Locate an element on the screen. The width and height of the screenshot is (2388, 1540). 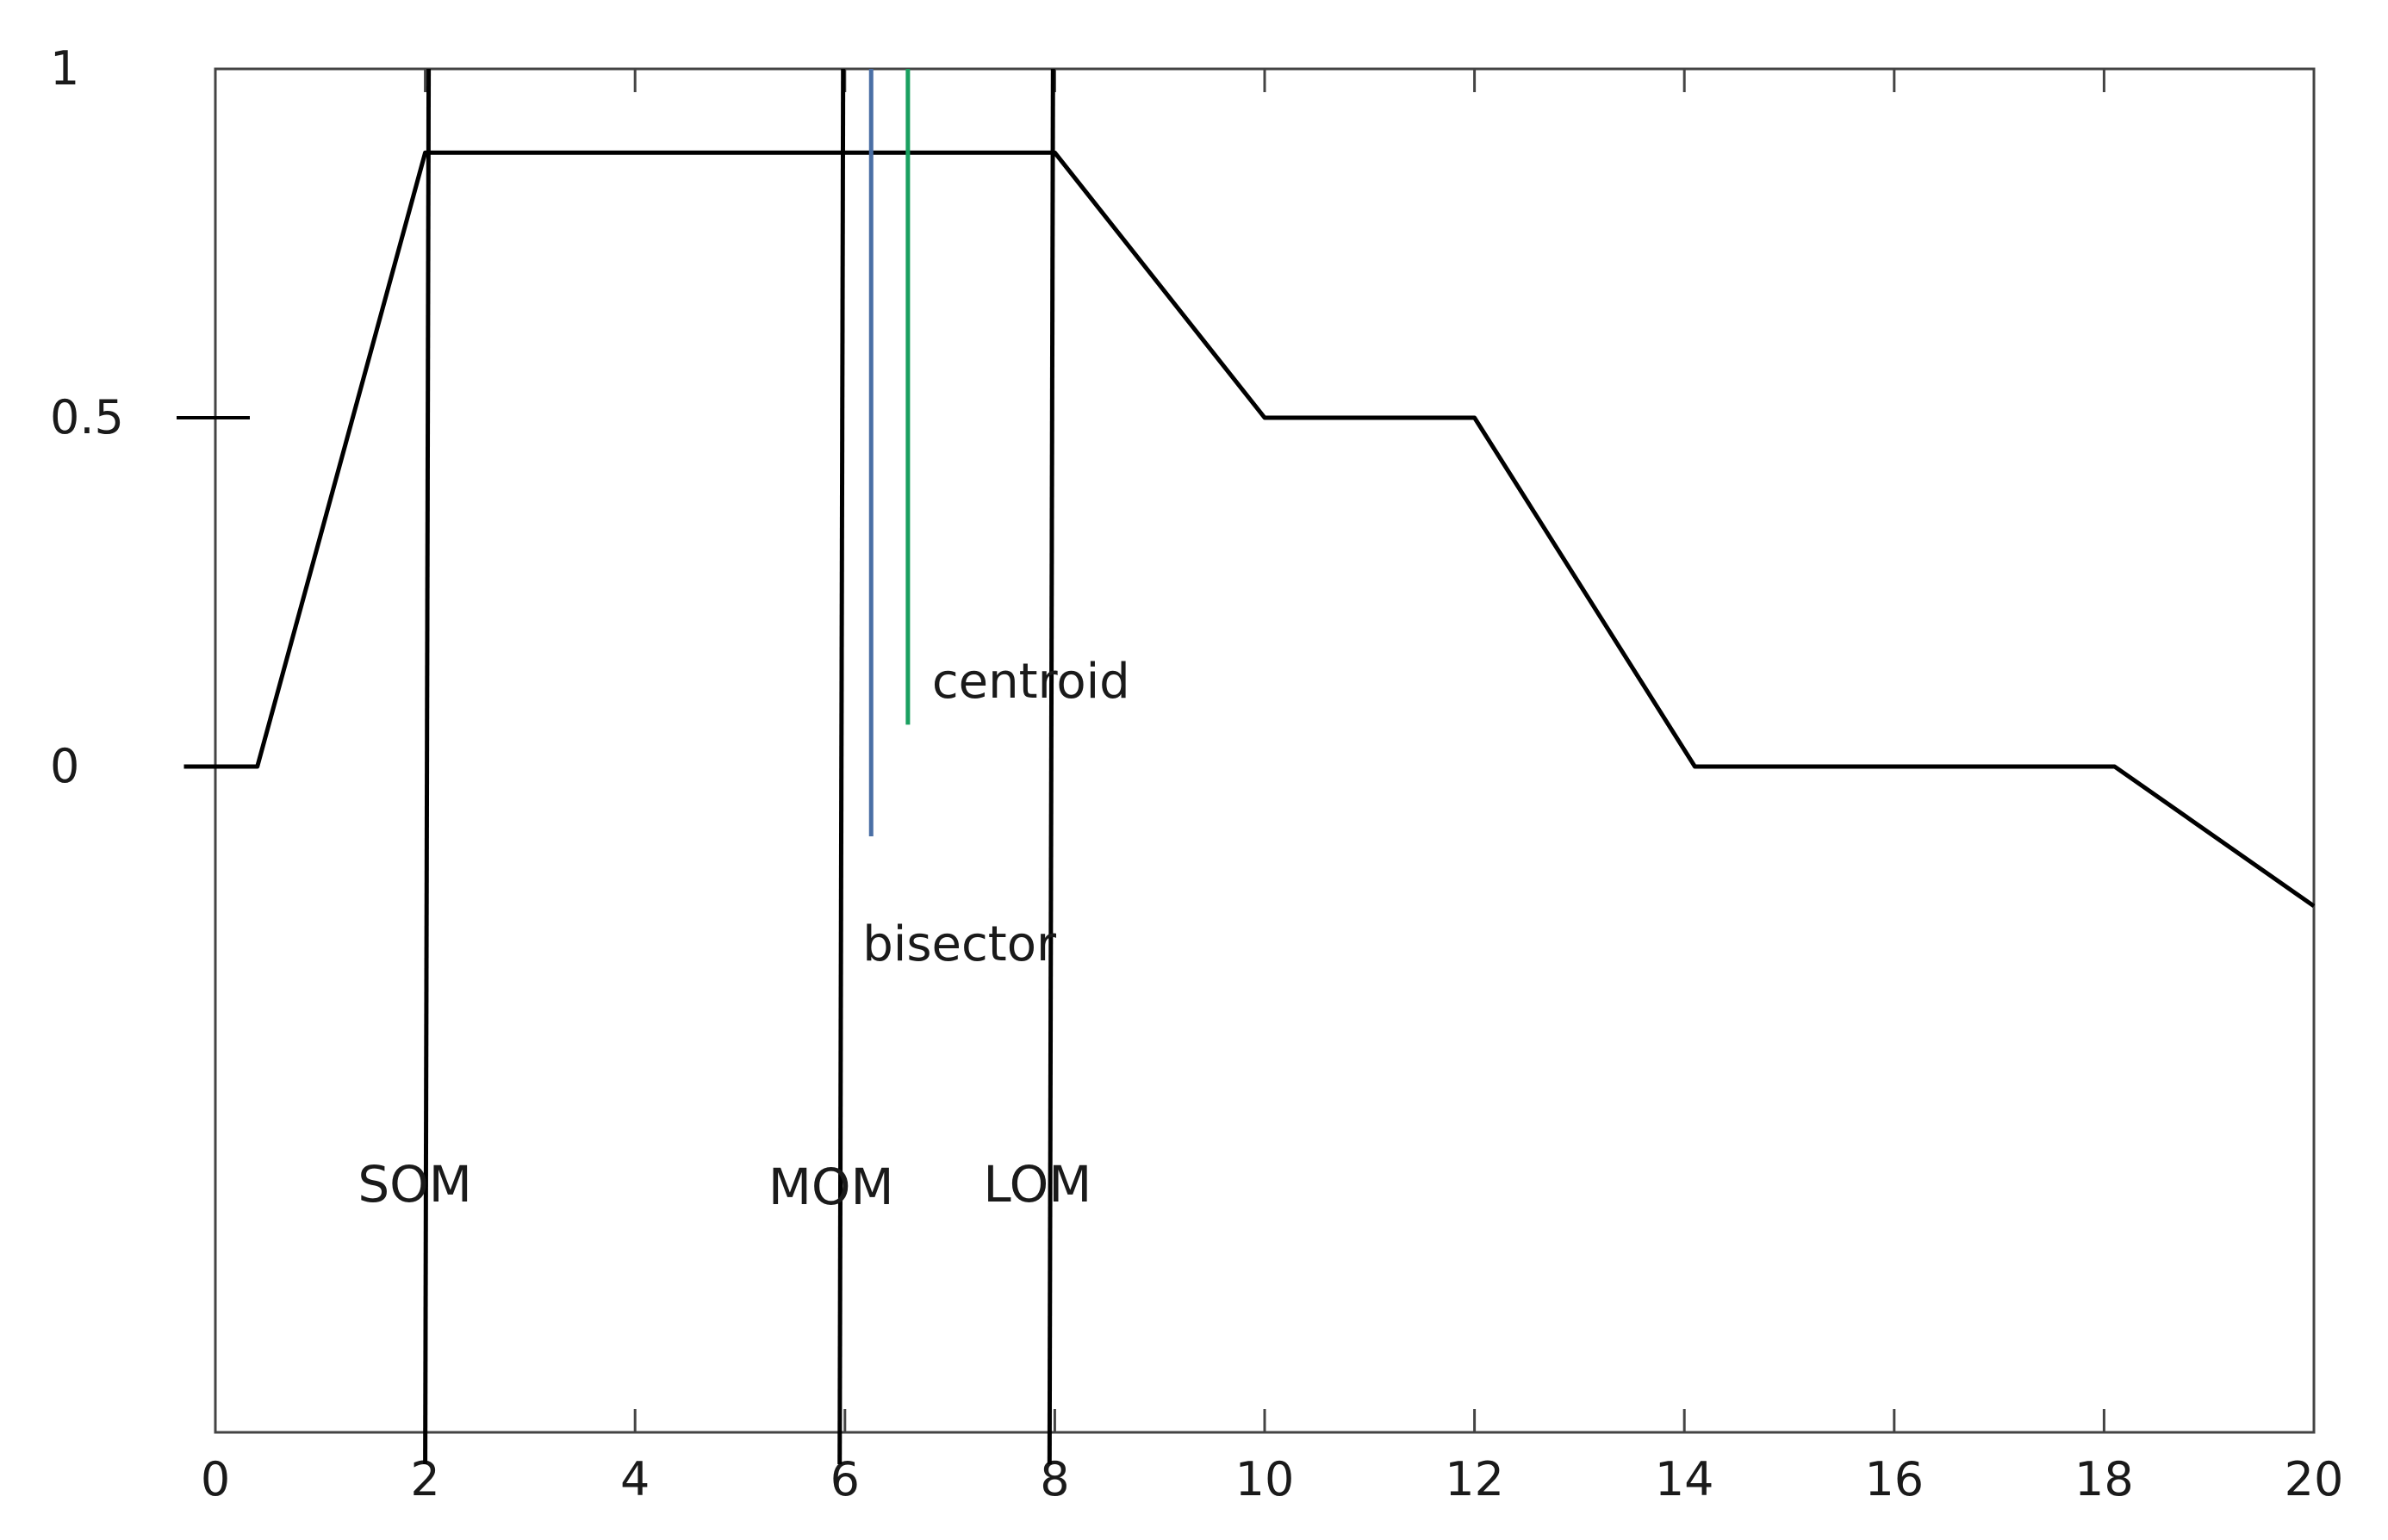
x-tick-label-2: 4 is located at coordinates (635, 1479).